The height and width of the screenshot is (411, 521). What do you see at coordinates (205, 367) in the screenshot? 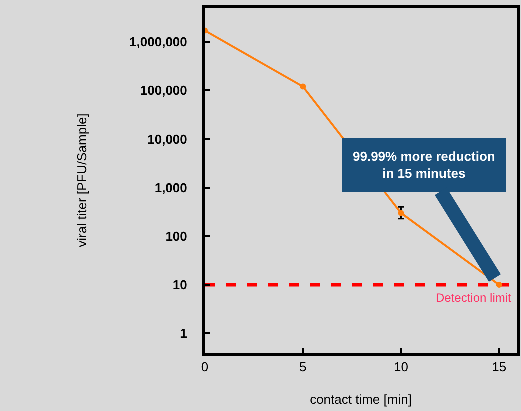
I see `x-tick-label: 0` at bounding box center [205, 367].